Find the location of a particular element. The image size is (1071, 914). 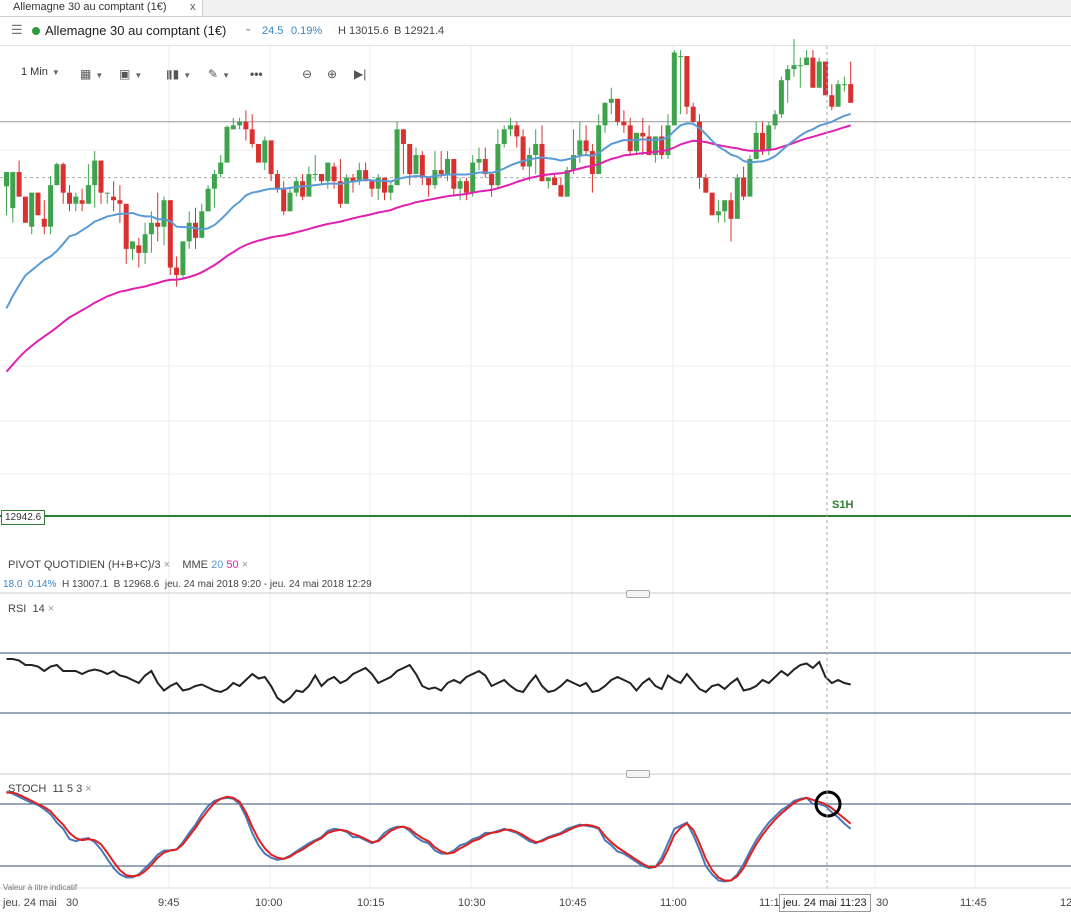

zoom-in-icon: ⊕ is located at coordinates (332, 74).